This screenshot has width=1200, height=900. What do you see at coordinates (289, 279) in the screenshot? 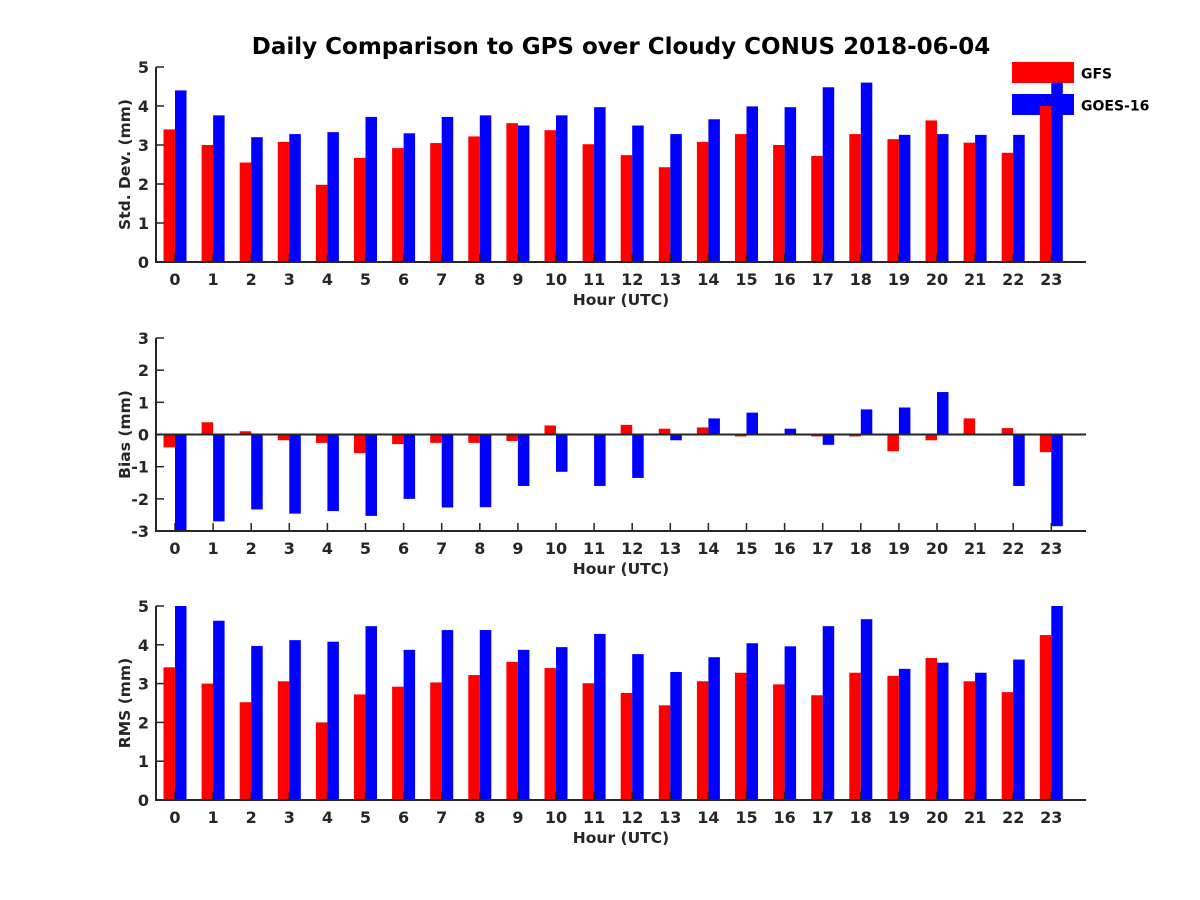
I see `std-dev-xtick-label: 3` at bounding box center [289, 279].